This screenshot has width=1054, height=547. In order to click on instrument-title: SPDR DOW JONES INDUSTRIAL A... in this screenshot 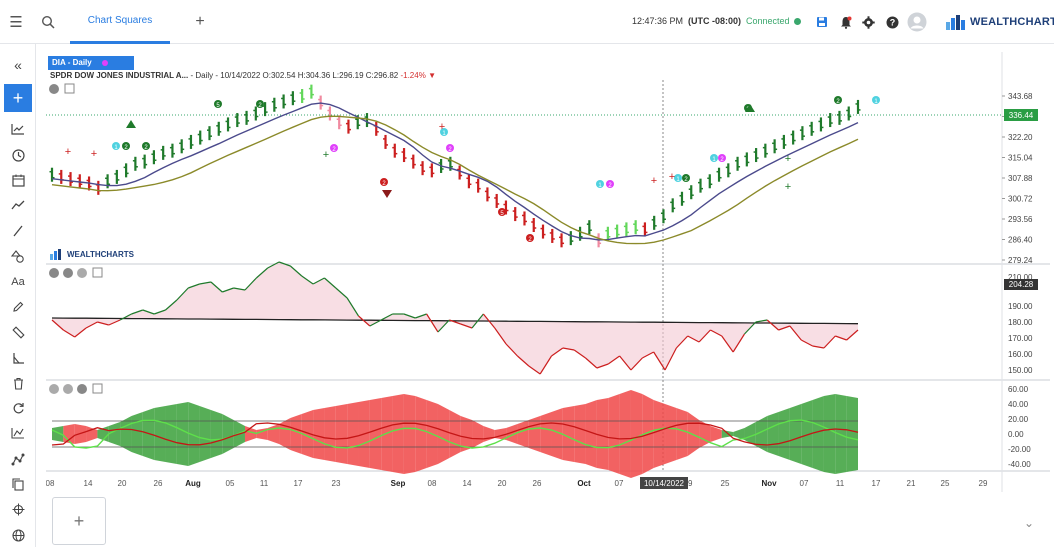, I will do `click(119, 75)`.